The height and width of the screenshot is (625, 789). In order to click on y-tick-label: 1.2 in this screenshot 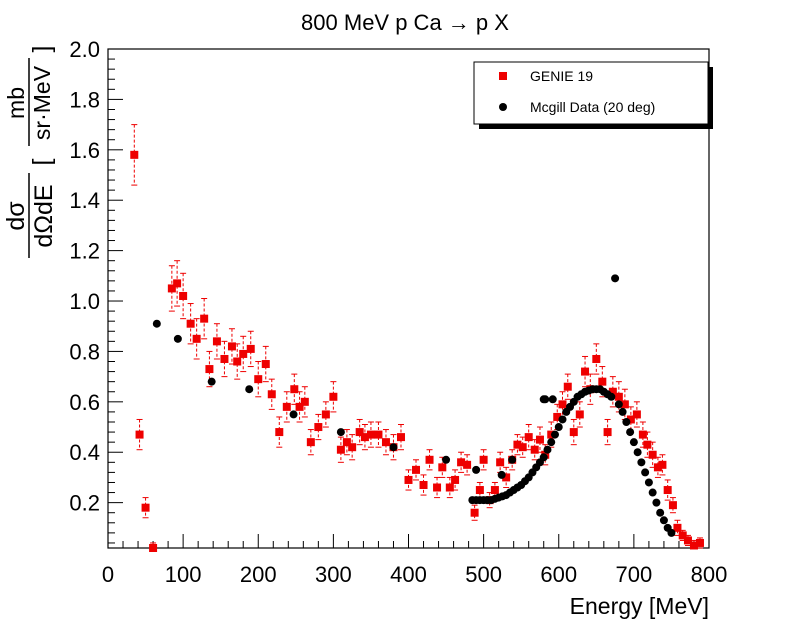, I will do `click(84, 251)`.